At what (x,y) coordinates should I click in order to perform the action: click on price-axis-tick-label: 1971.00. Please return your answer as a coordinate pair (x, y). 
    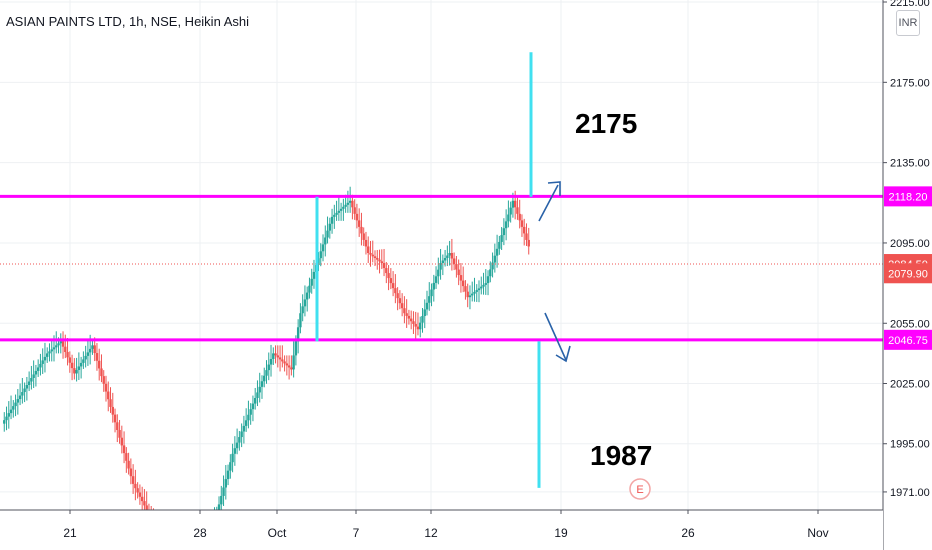
    Looking at the image, I should click on (910, 493).